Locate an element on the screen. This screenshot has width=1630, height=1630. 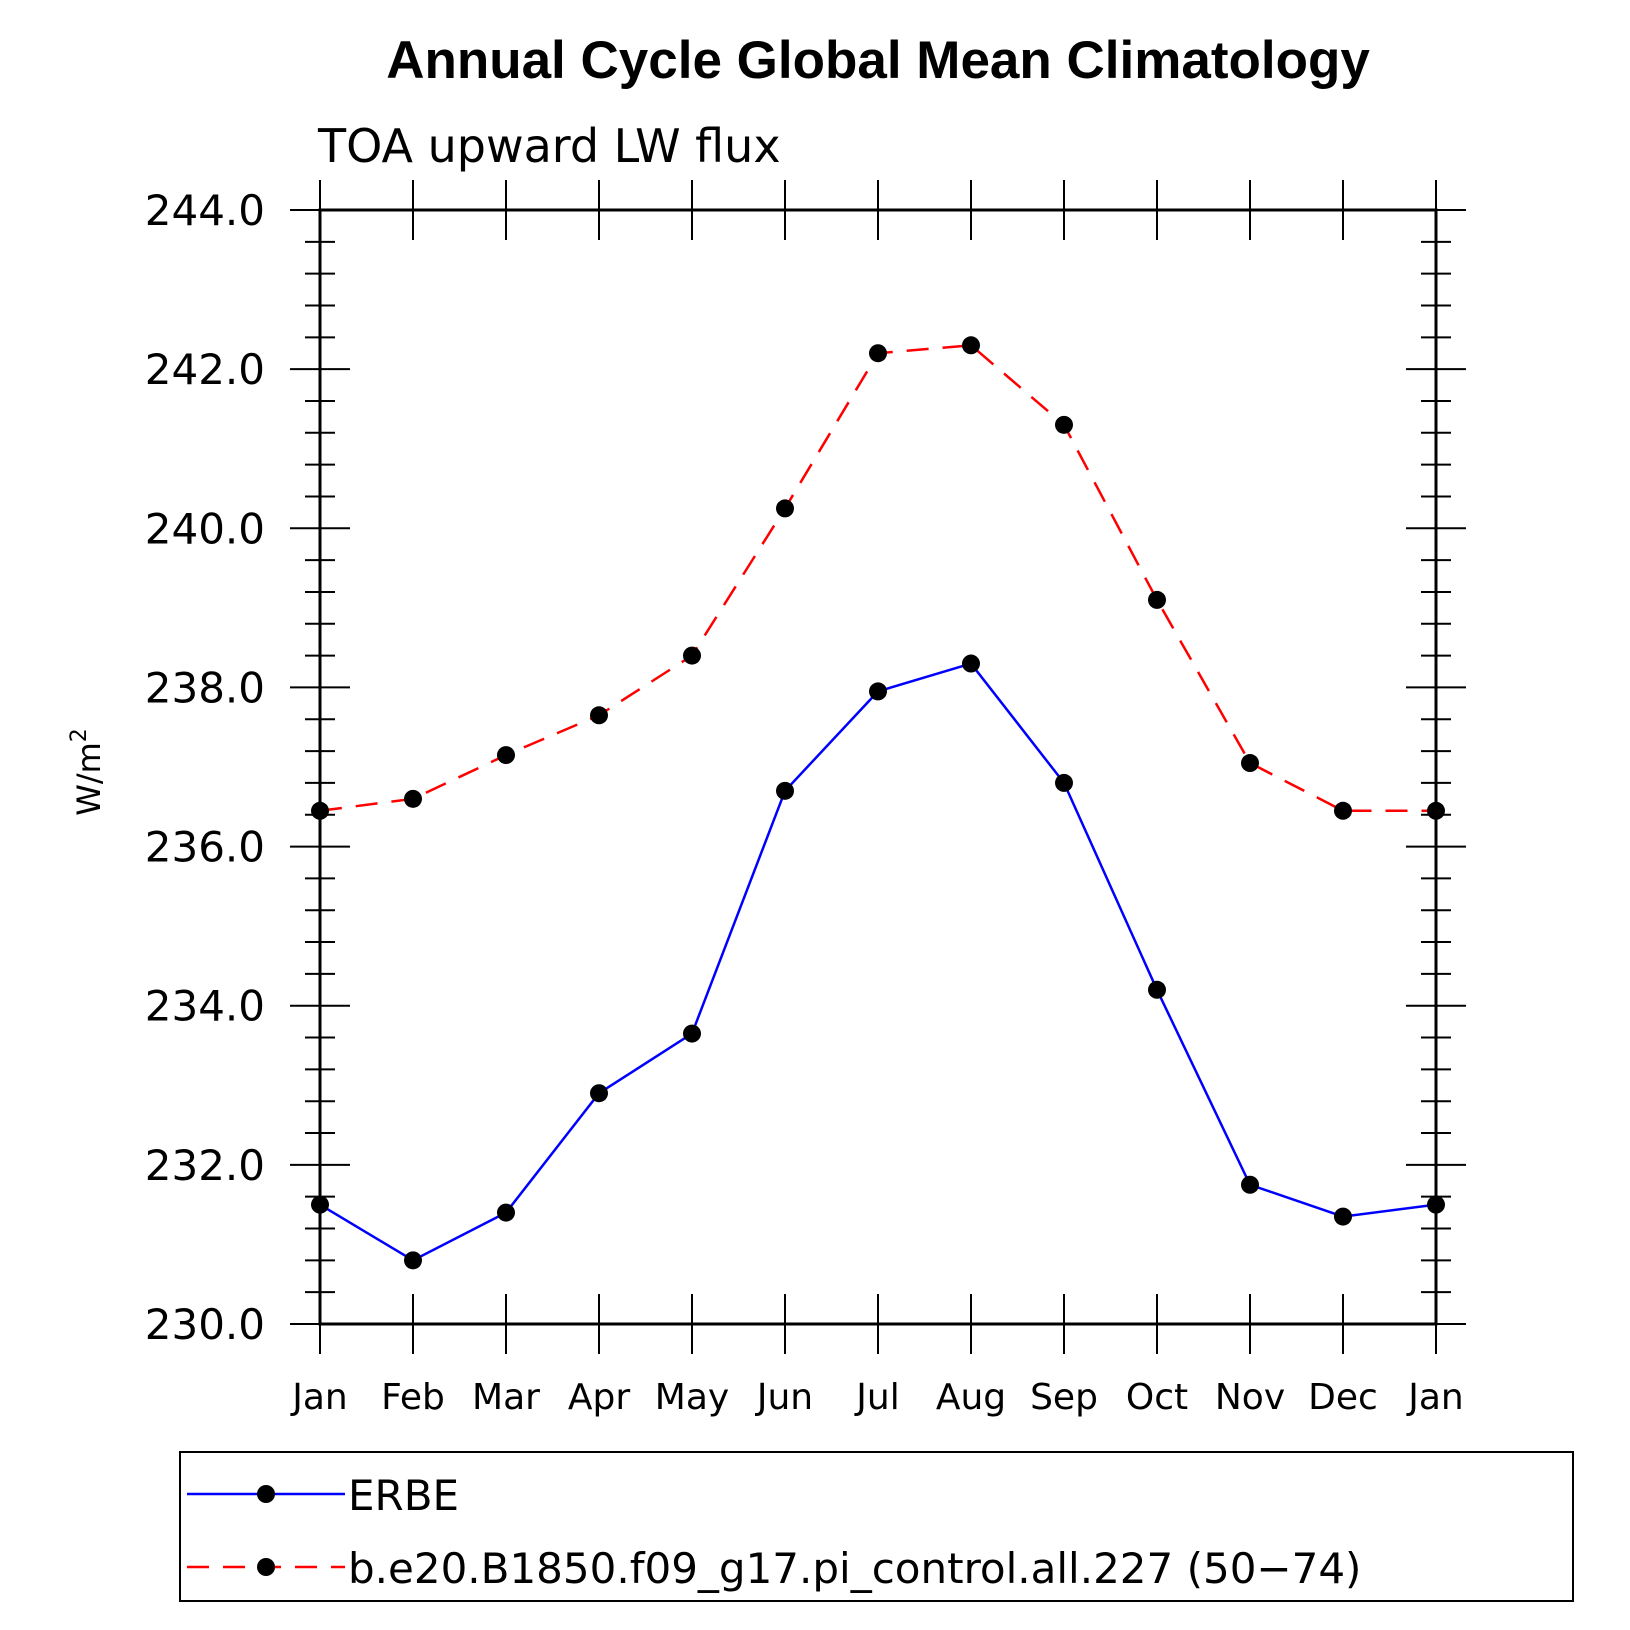
x-tick-labels: Jan Feb Mar Apr May Jun Jul Aug Sep Oct Nov Dec Jan is located at coordinates (877, 1397).